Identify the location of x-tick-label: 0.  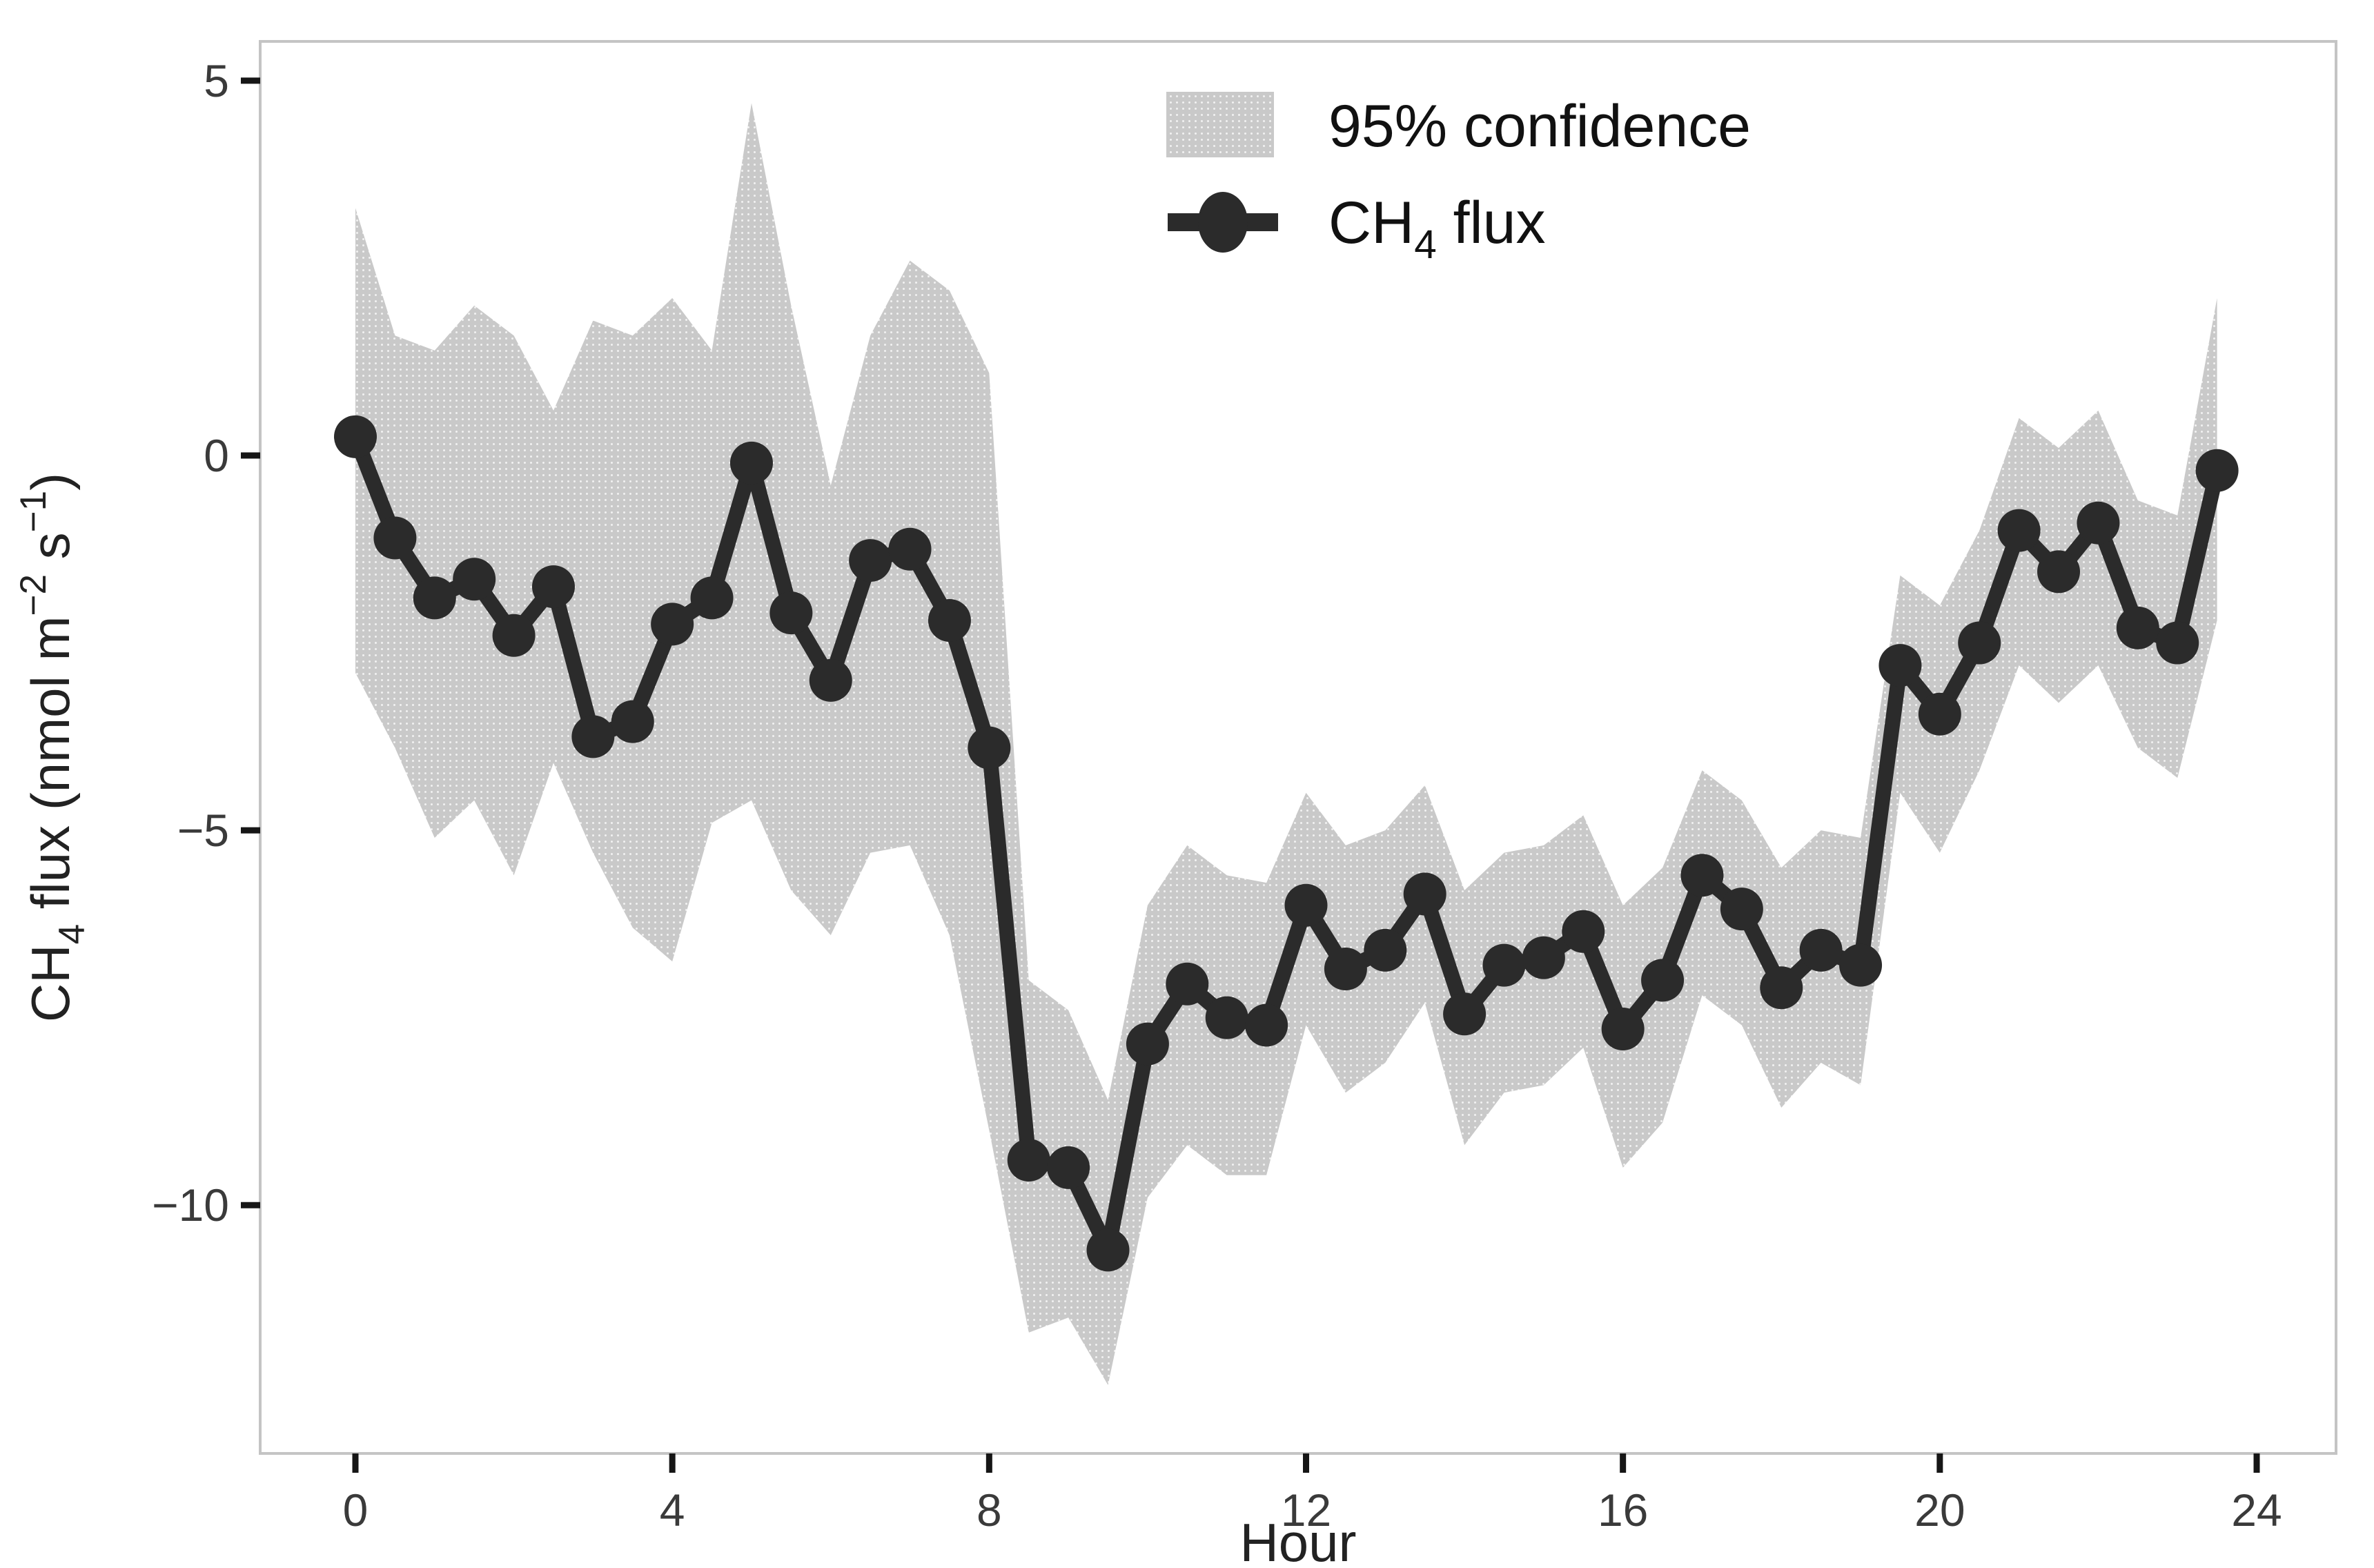
(356, 1510).